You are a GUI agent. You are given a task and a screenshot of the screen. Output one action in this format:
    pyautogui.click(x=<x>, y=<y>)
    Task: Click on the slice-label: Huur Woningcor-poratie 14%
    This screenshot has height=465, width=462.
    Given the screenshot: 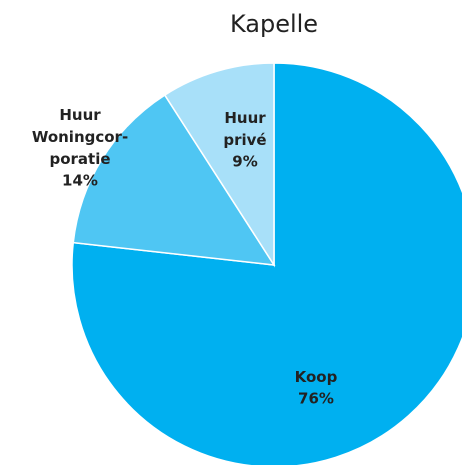 What is the action you would take?
    pyautogui.click(x=80, y=148)
    